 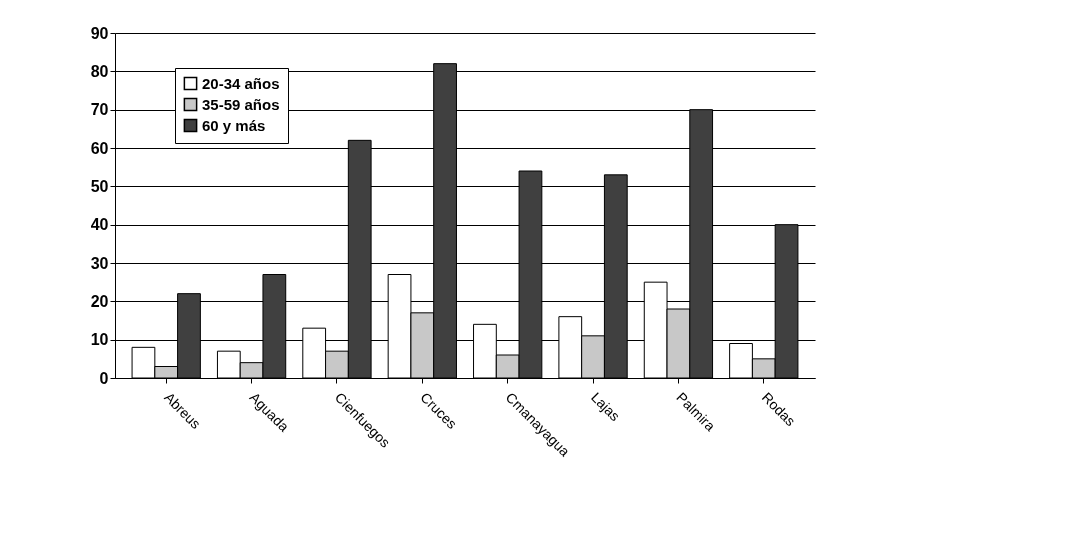 I want to click on legend-label: 60 y más, so click(x=234, y=125).